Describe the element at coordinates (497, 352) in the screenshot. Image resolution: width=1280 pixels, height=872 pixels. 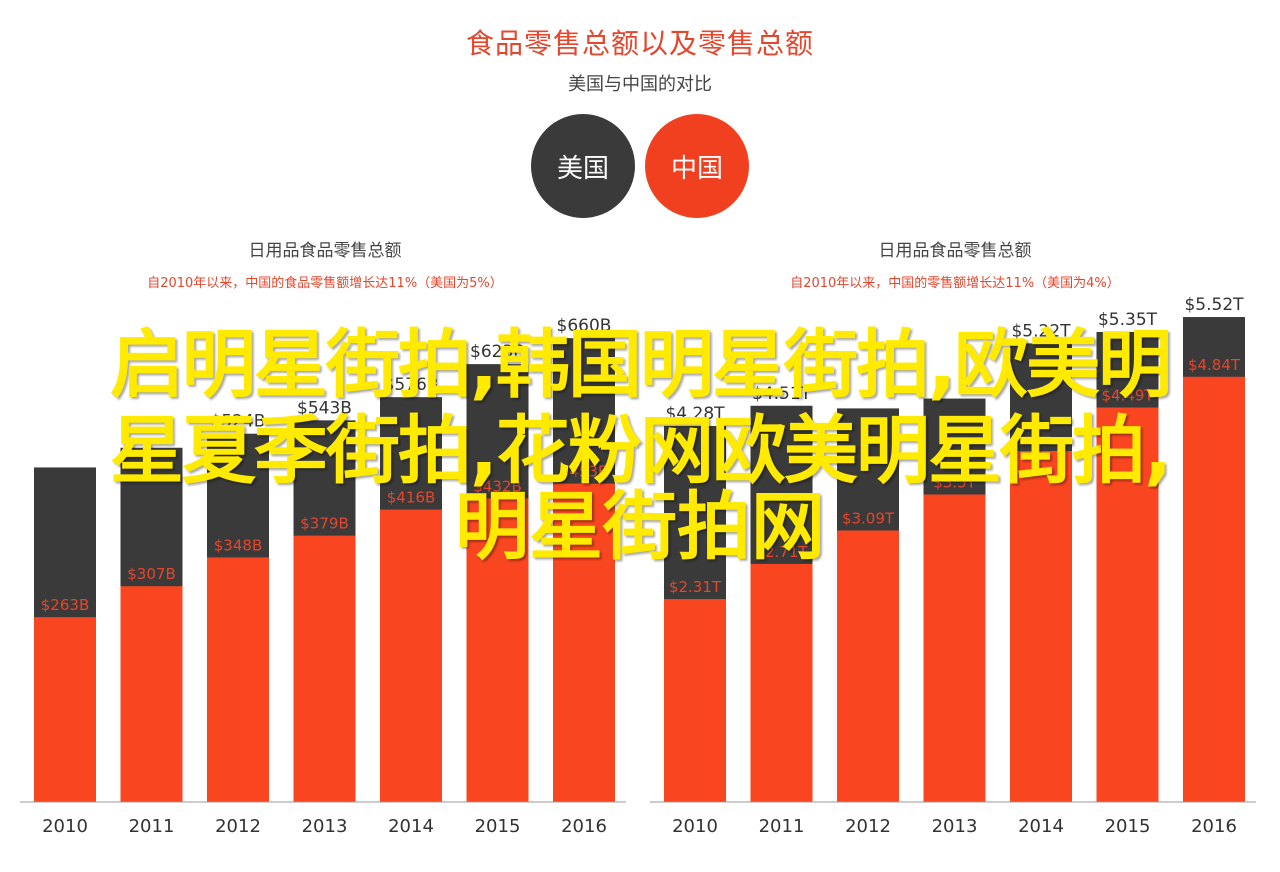
I see `label-us-2015: $623B` at that location.